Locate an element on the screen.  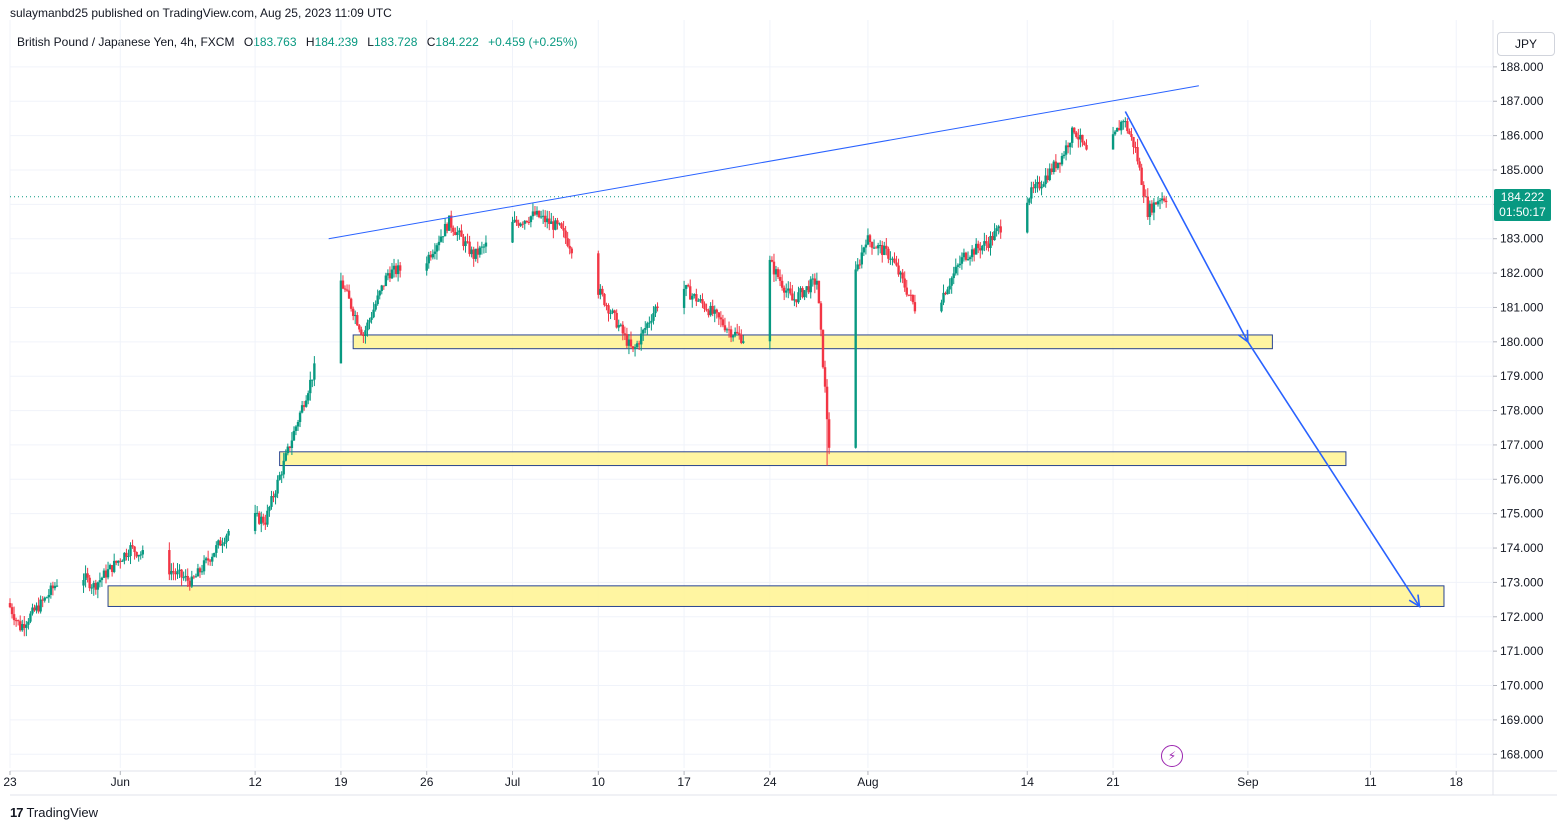
support-zone is located at coordinates (813, 459).